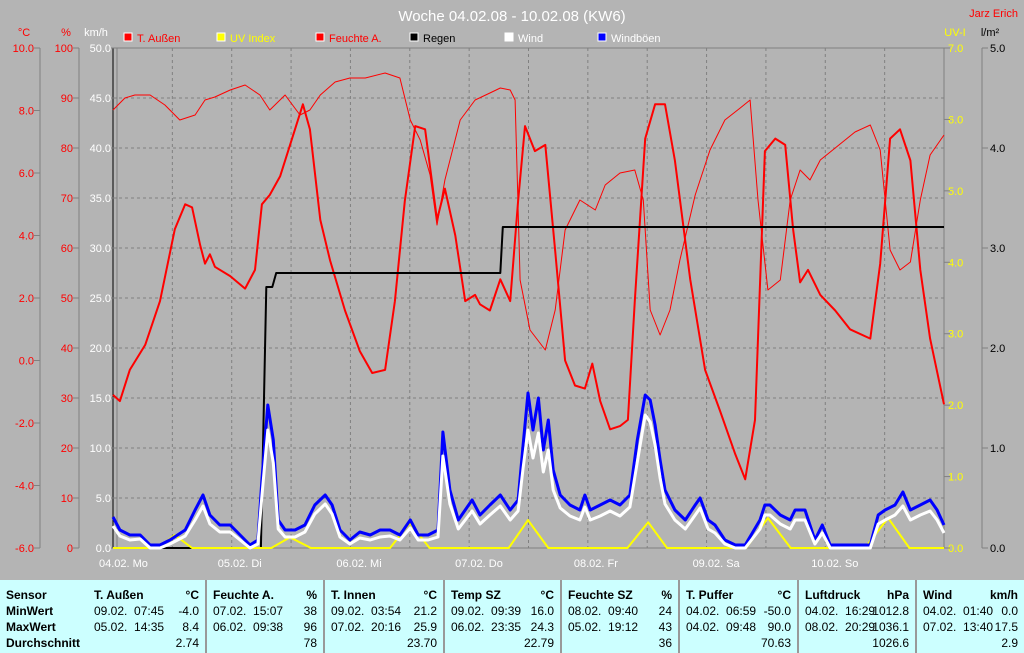 The width and height of the screenshot is (1024, 653). What do you see at coordinates (67, 399) in the screenshot?
I see `axis-tick-label-humidity: 30` at bounding box center [67, 399].